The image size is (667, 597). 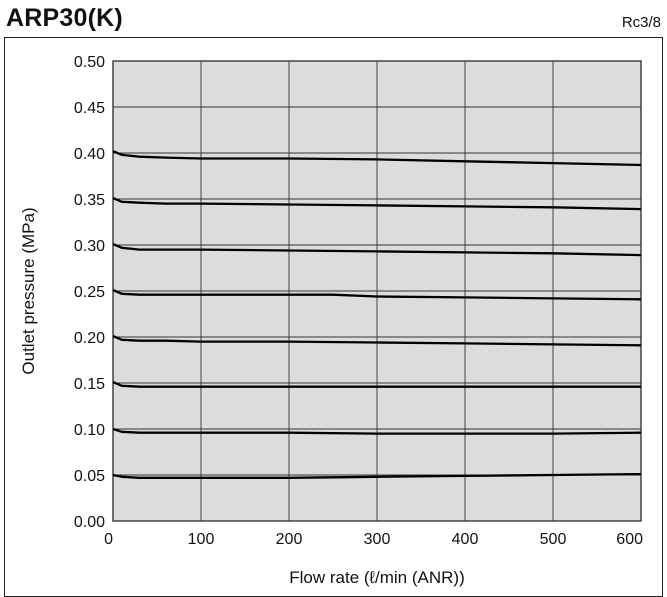 I want to click on port-size-label: Rc3/8, so click(x=641, y=22).